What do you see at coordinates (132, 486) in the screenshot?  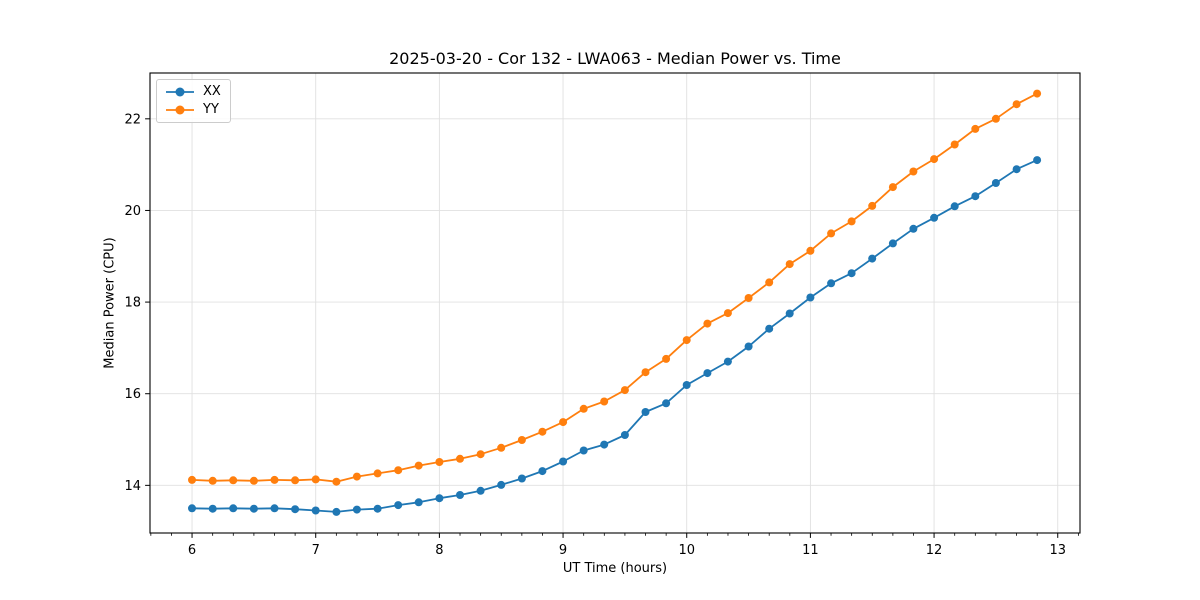 I see `y-tick-label: 14` at bounding box center [132, 486].